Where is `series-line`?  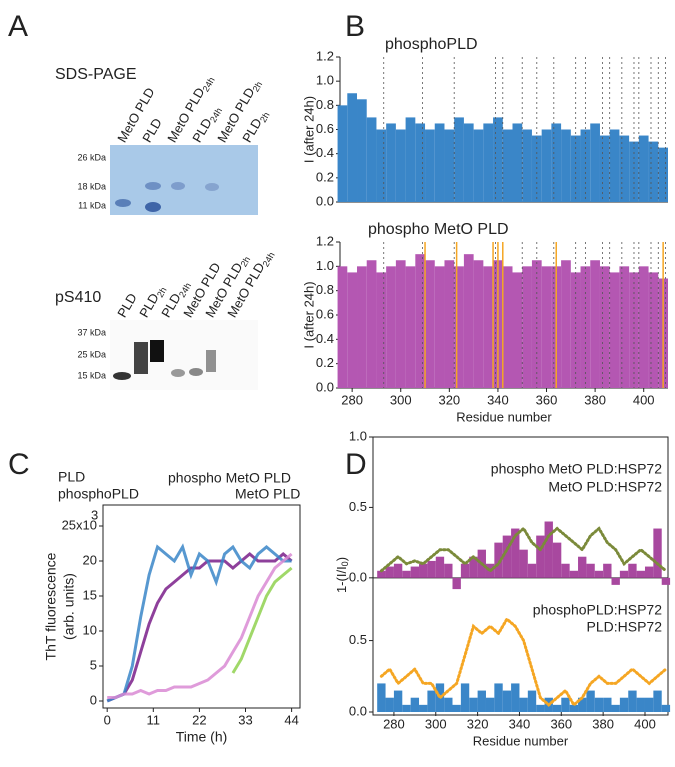 series-line is located at coordinates (523, 549).